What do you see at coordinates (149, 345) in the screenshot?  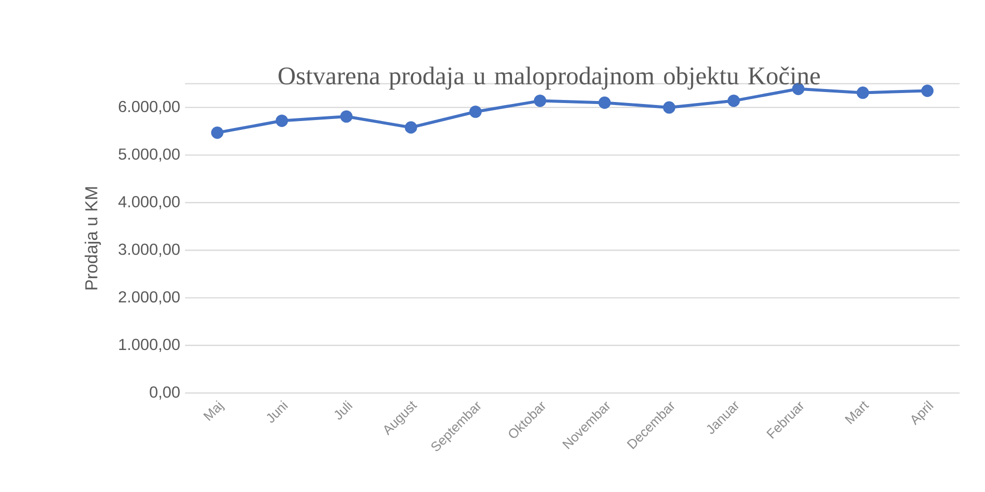 I see `y-tick-label: 1.000,00` at bounding box center [149, 345].